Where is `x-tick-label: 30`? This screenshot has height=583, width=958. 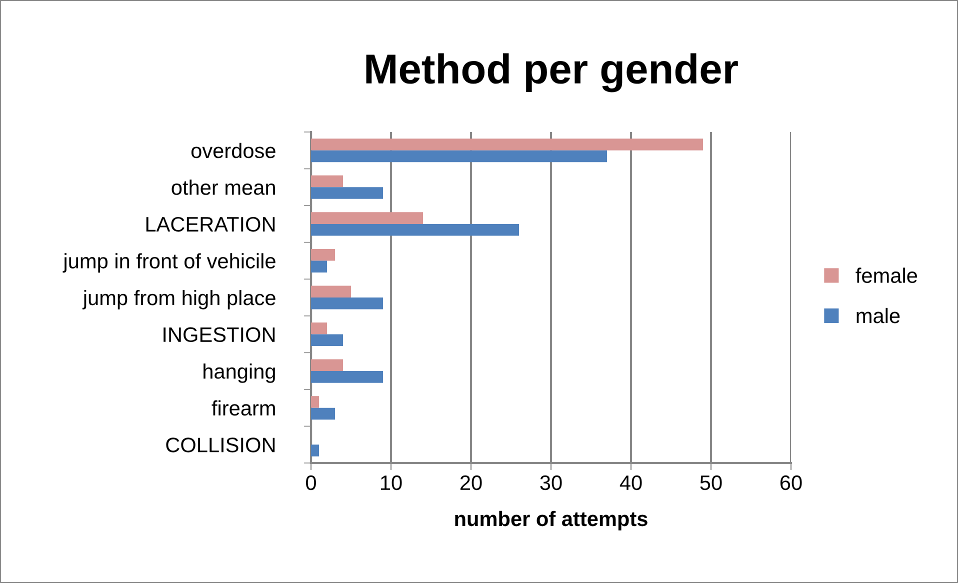
x-tick-label: 30 is located at coordinates (551, 482).